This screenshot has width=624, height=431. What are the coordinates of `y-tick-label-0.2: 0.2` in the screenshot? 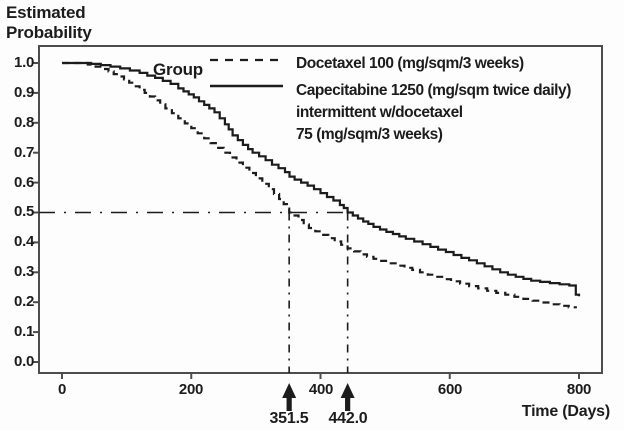 It's located at (24, 301).